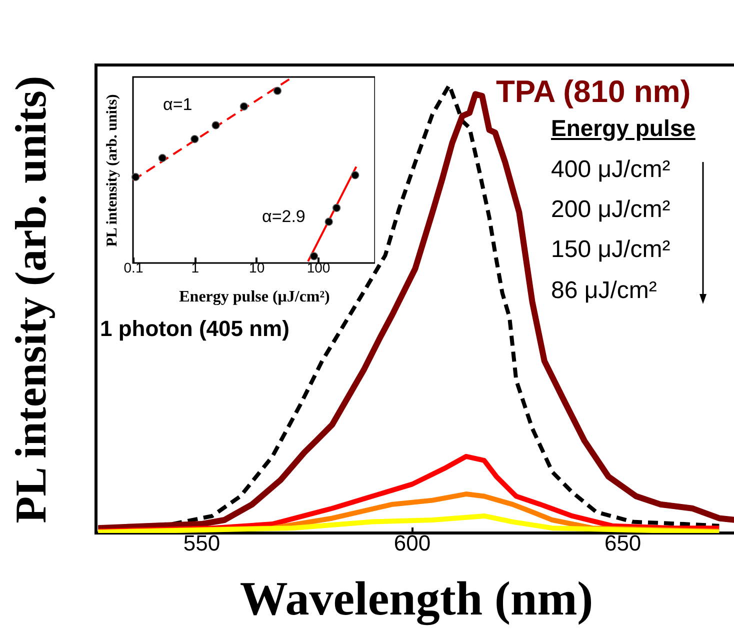 This screenshot has width=734, height=638. What do you see at coordinates (417, 599) in the screenshot?
I see `x-axis-title: Wavelength (nm)` at bounding box center [417, 599].